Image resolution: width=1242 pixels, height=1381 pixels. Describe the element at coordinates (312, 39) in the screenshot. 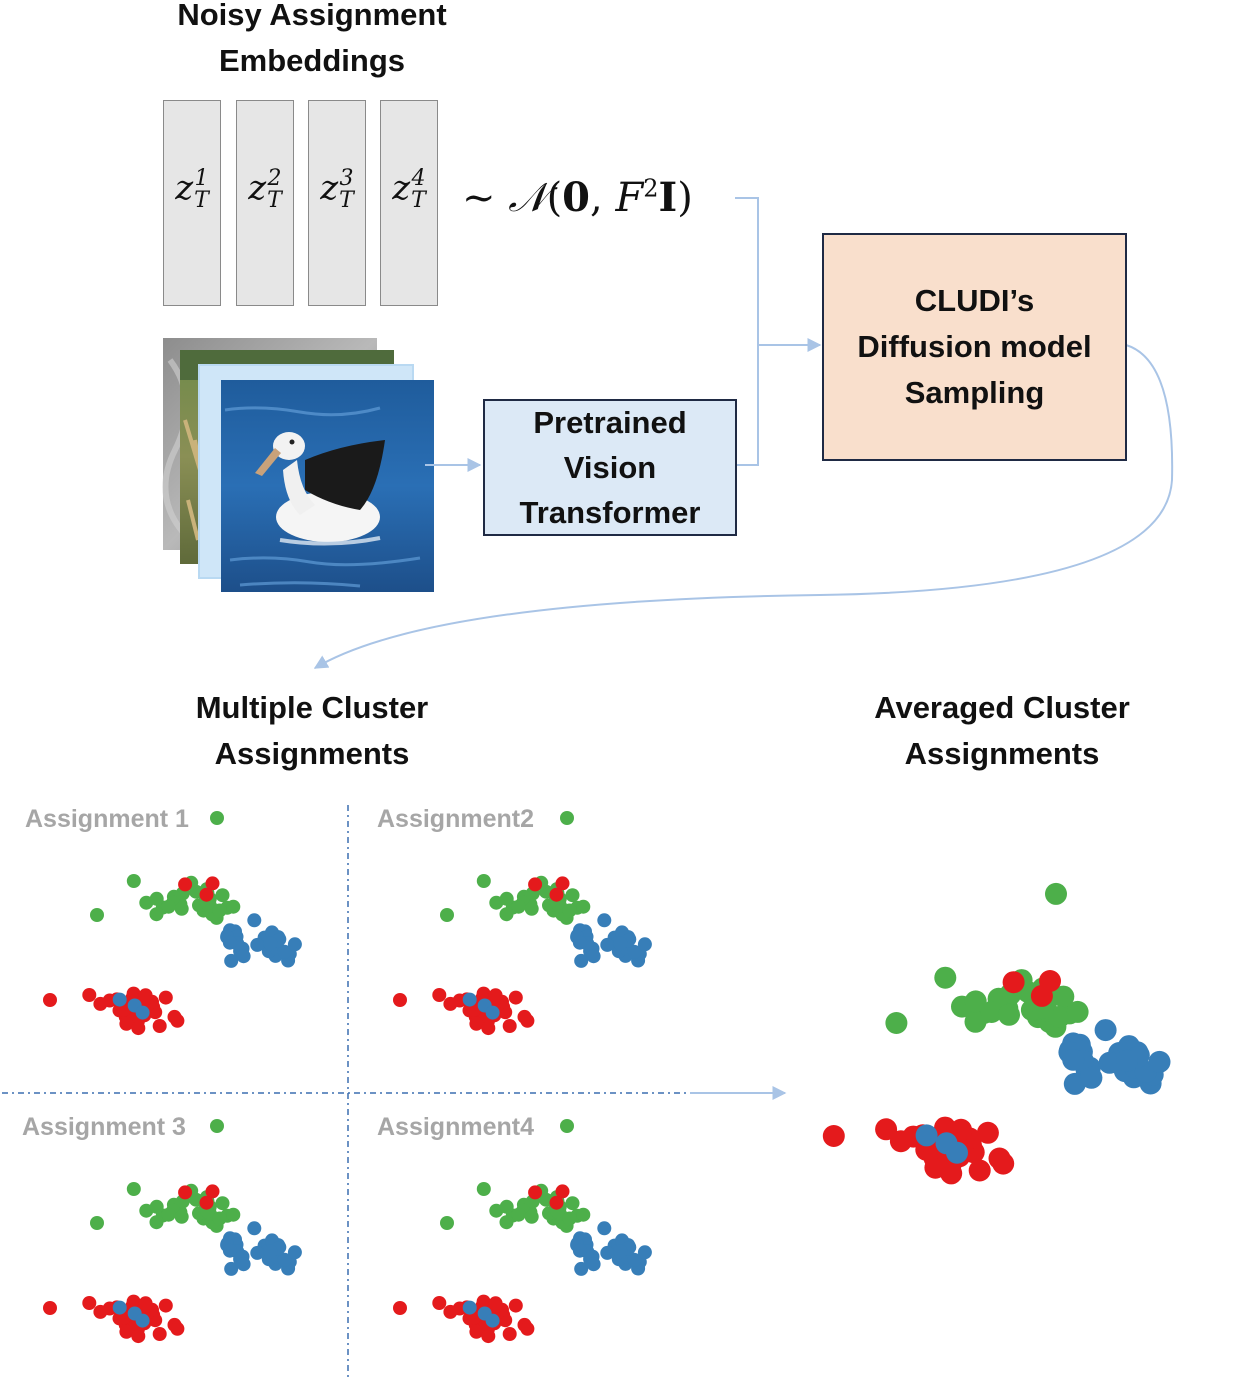

I see `noisy-embeddings-title: Noisy Assignment Embeddings` at that location.